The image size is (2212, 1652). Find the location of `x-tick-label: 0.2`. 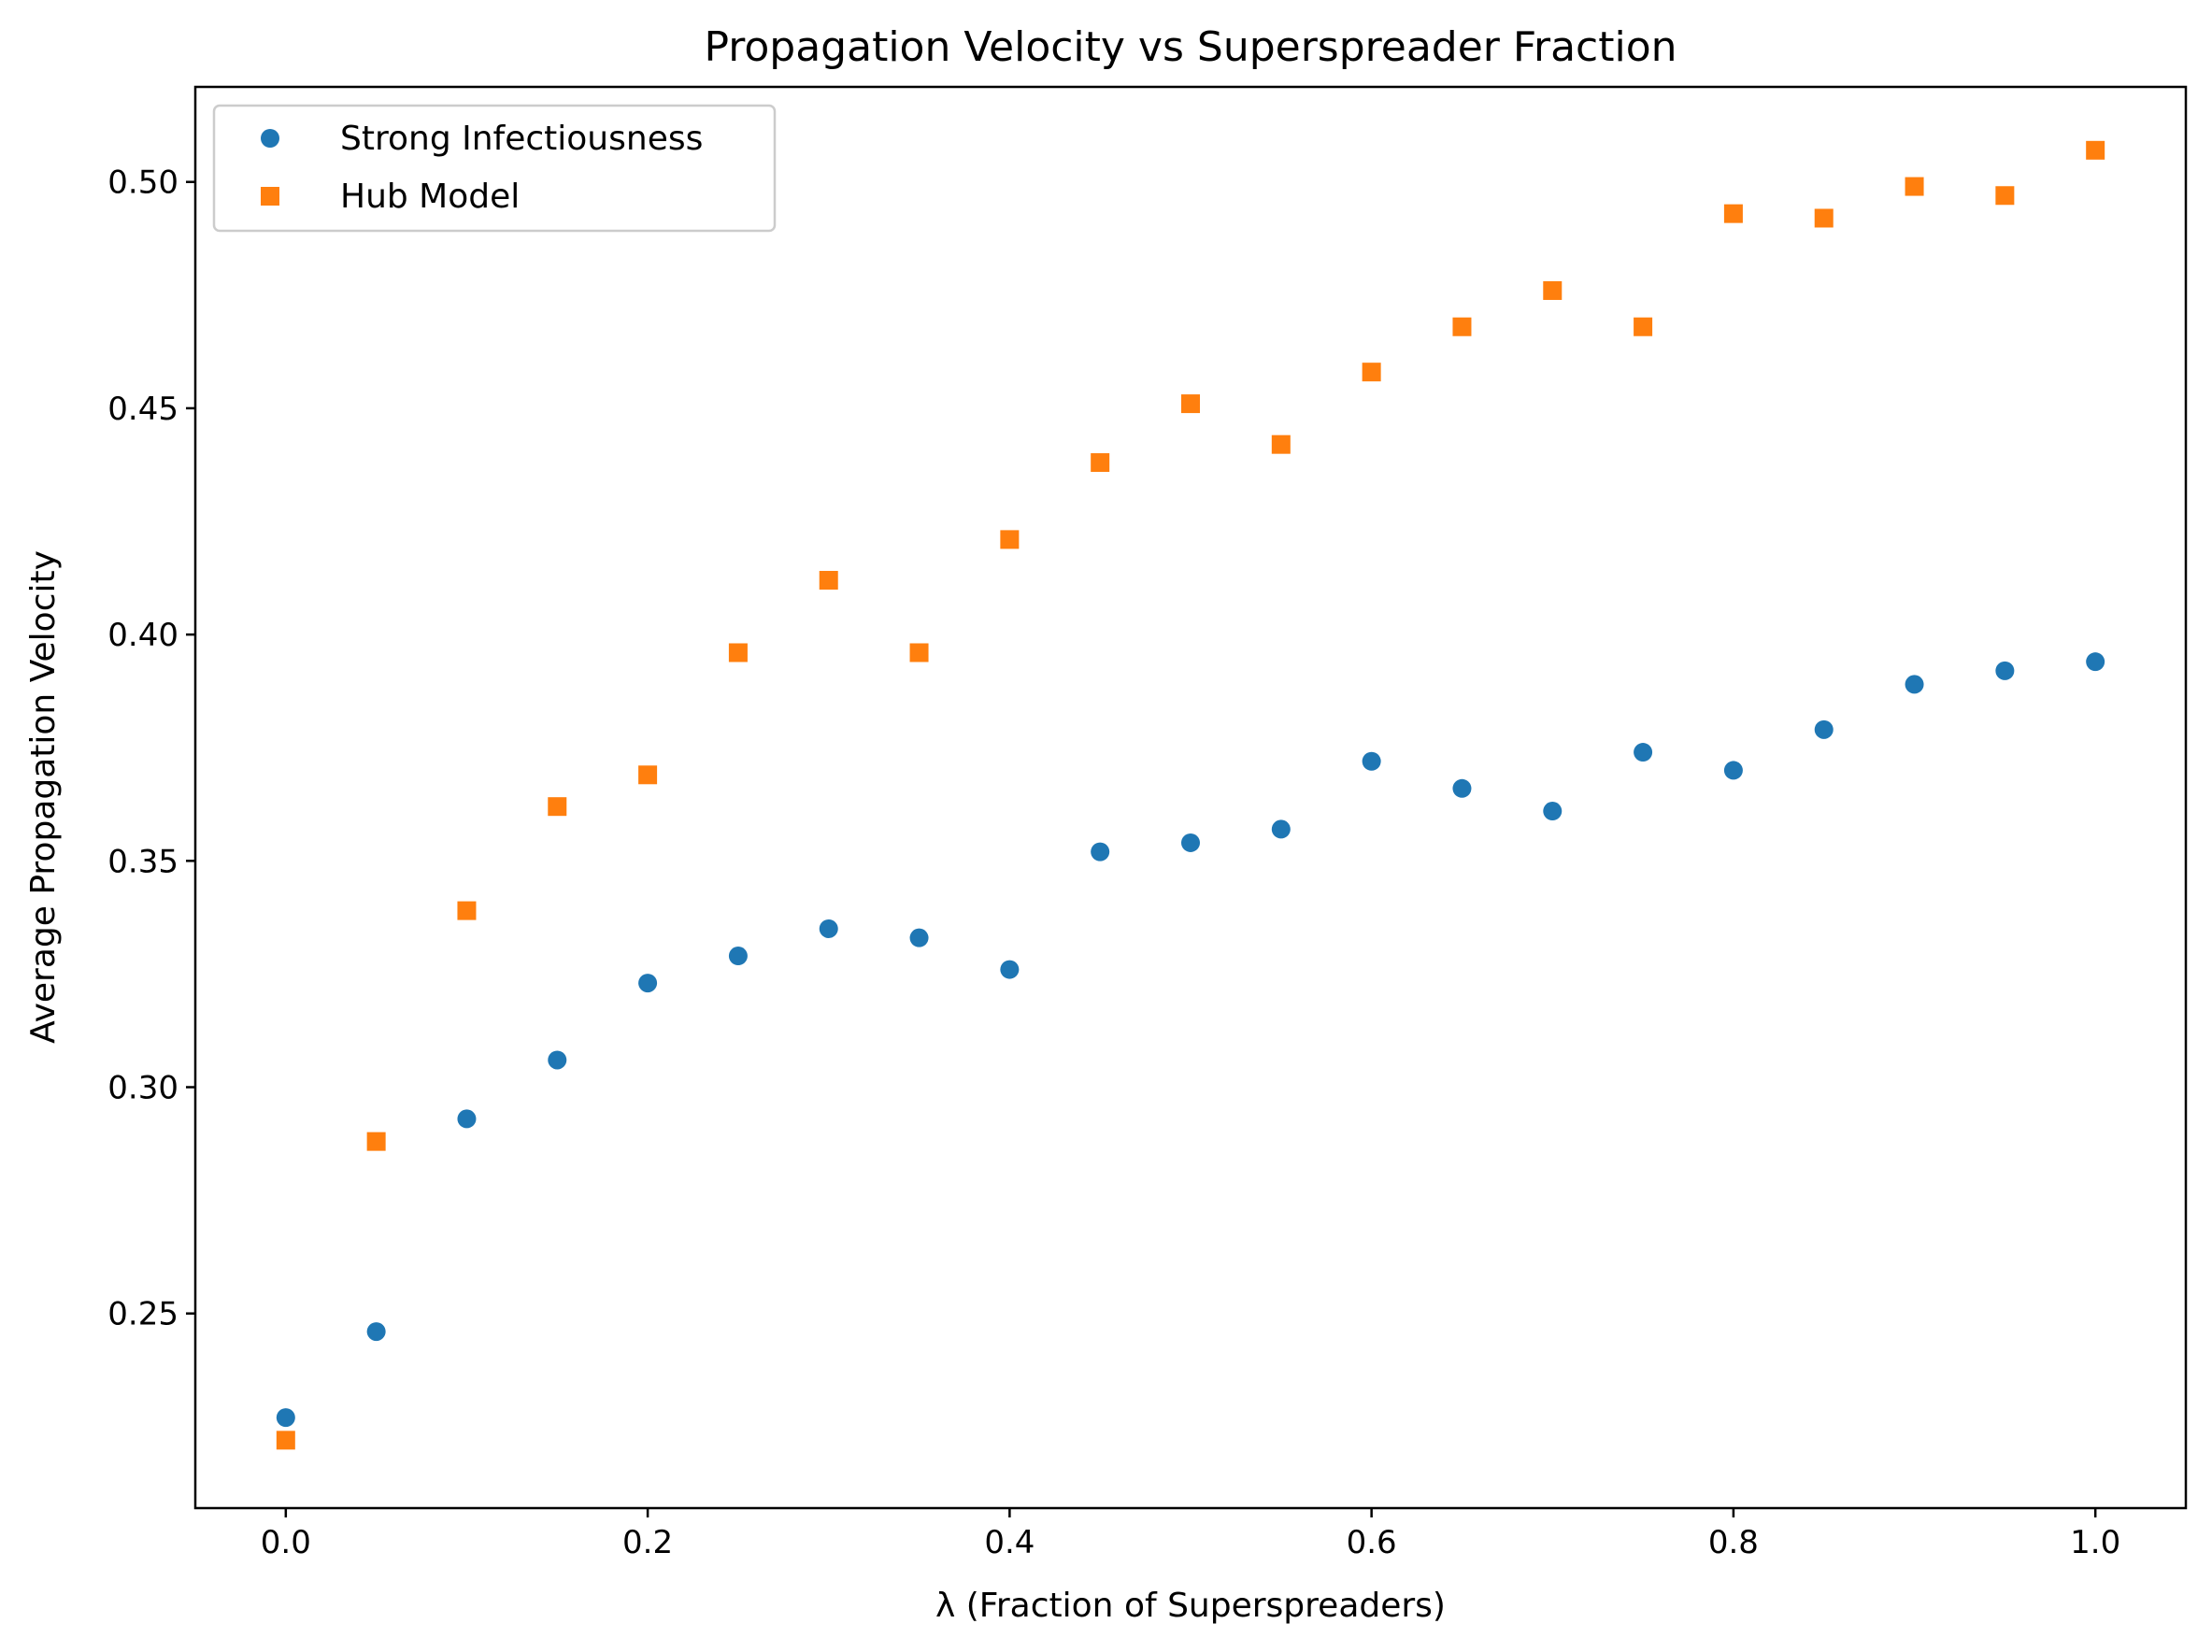

x-tick-label: 0.2 is located at coordinates (647, 1542).